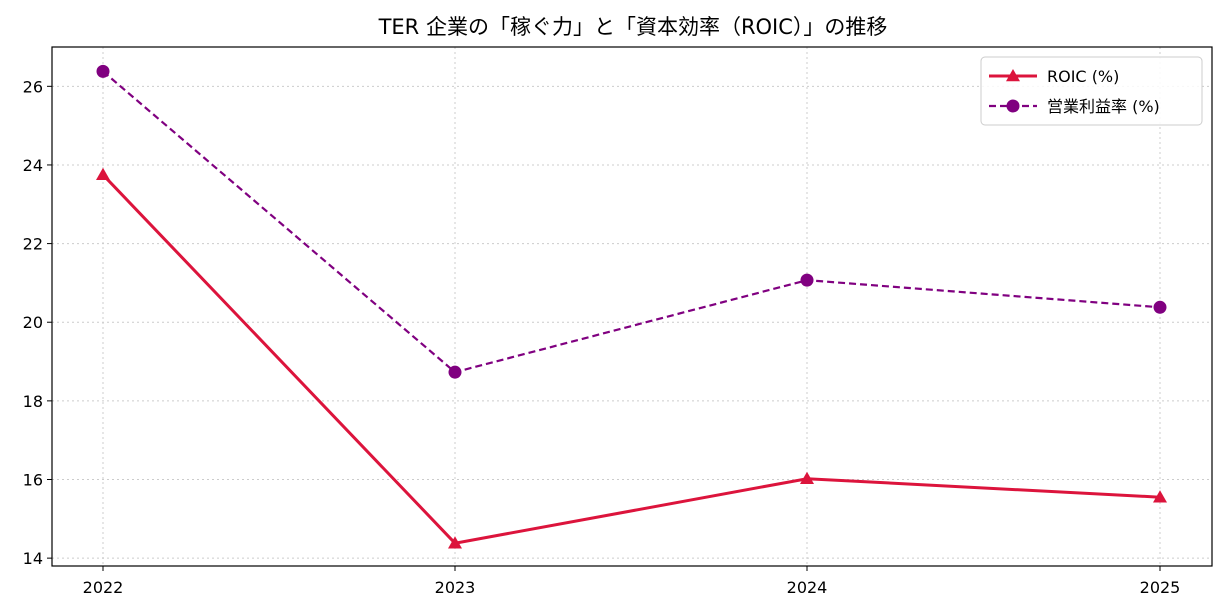 The image size is (1228, 616). I want to click on y-tick-label: 14, so click(33, 558).